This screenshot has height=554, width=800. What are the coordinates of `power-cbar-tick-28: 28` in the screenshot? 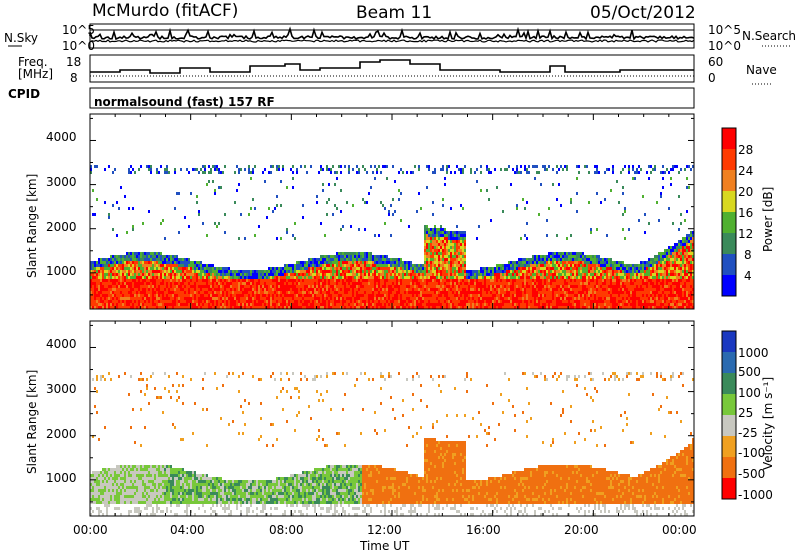 It's located at (746, 150).